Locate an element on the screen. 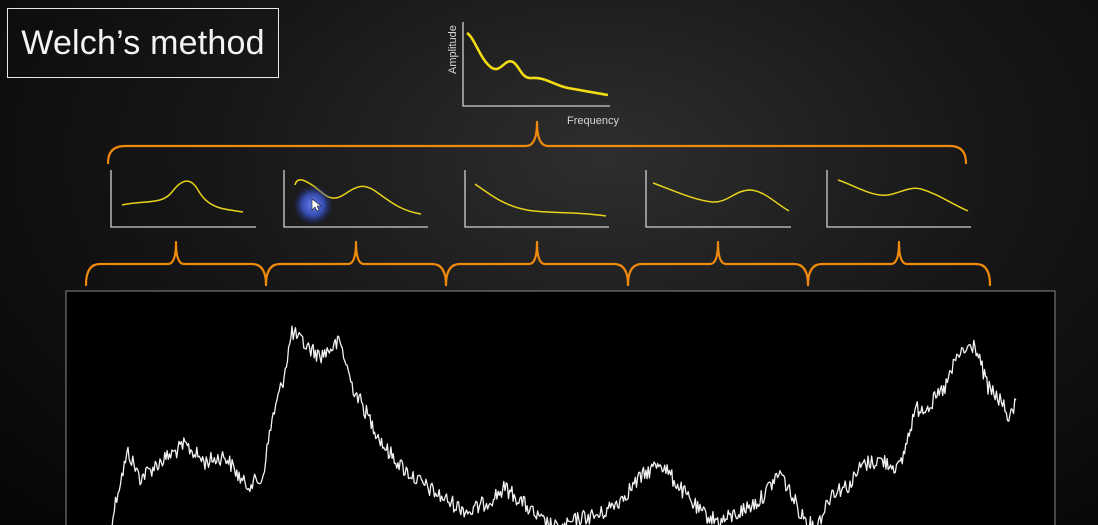  averaged-spectrum-axes is located at coordinates (536, 64).